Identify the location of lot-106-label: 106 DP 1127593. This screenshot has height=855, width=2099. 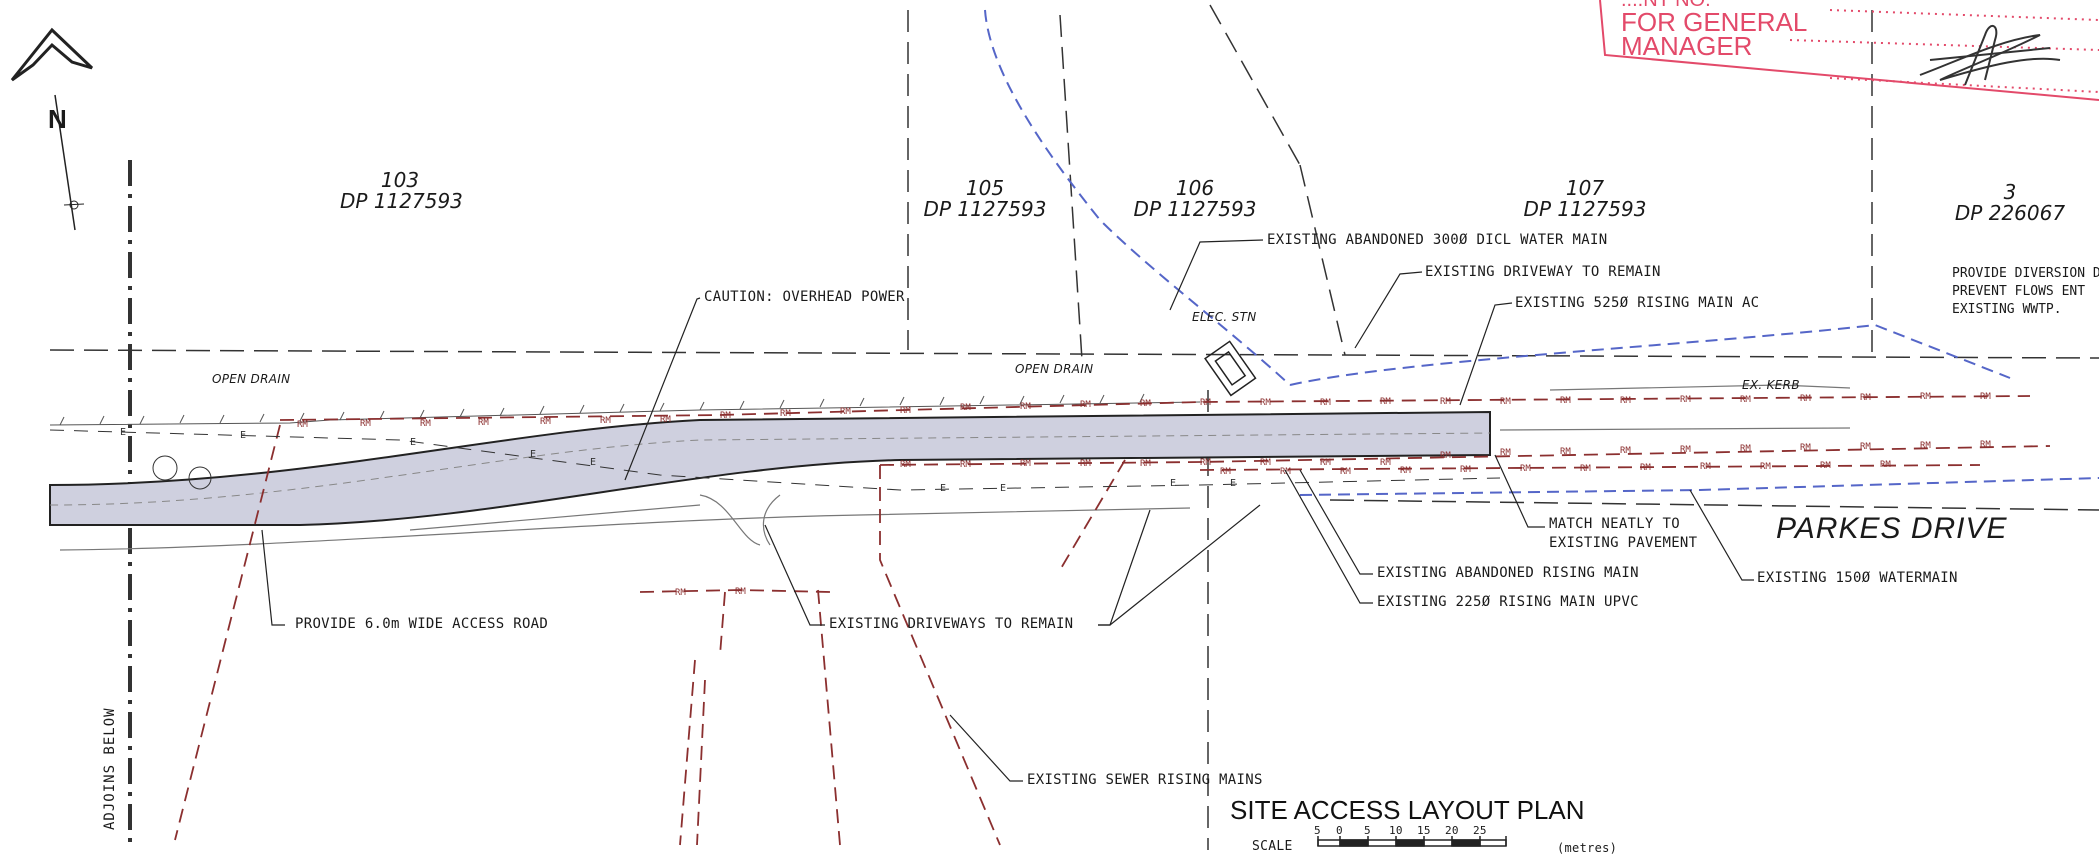
(1195, 198).